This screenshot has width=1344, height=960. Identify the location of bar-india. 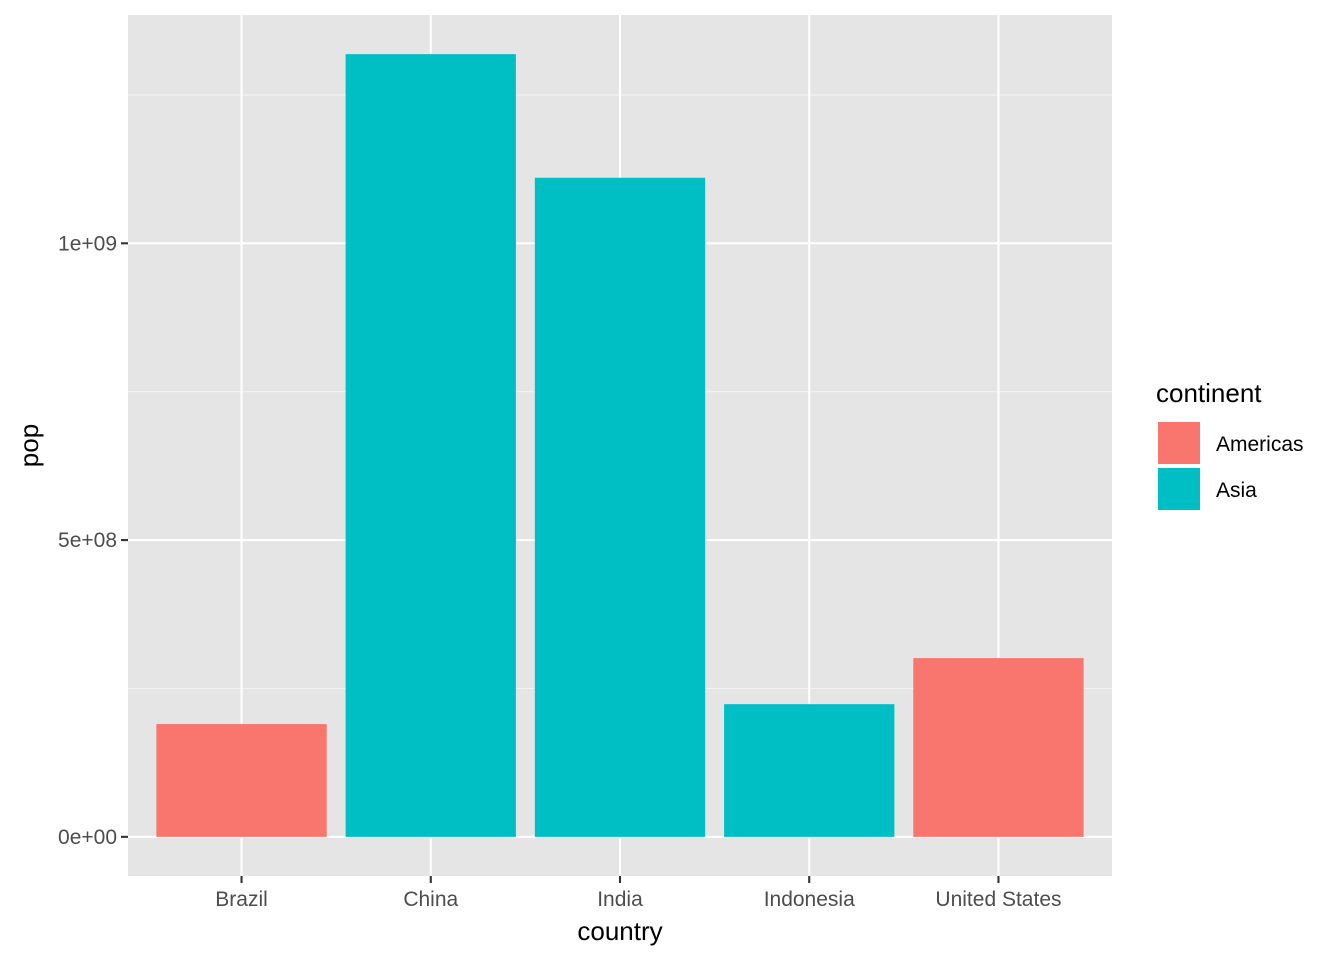
(620, 507).